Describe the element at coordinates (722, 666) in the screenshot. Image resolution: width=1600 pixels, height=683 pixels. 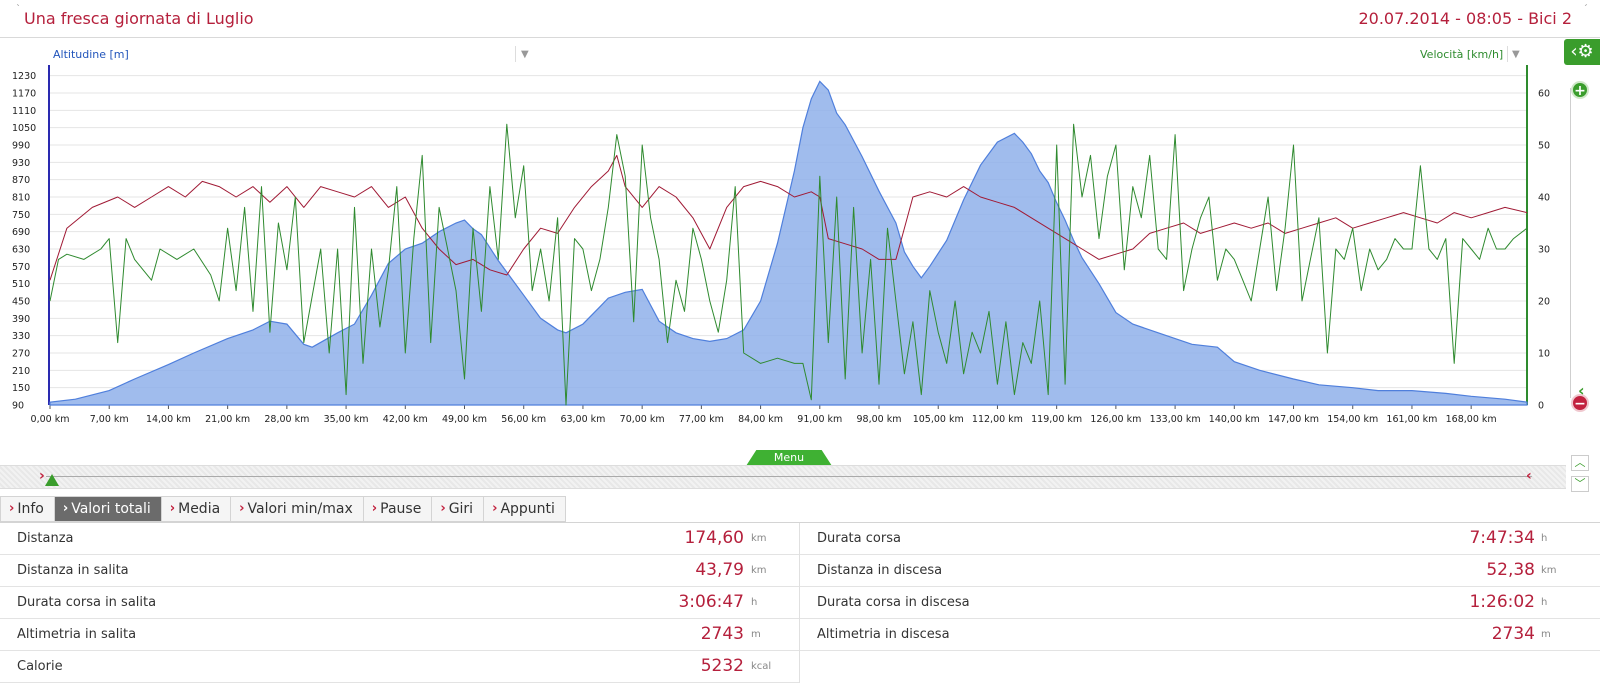
I see `stat-value: 5232` at that location.